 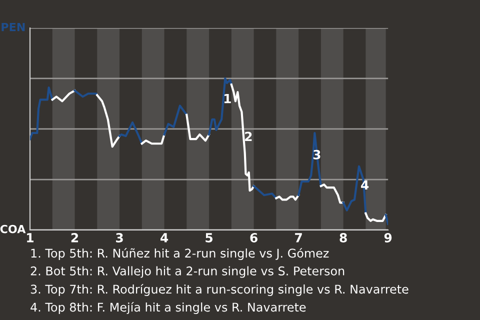 What do you see at coordinates (13, 229) in the screenshot?
I see `ref-line-label: COA` at bounding box center [13, 229].